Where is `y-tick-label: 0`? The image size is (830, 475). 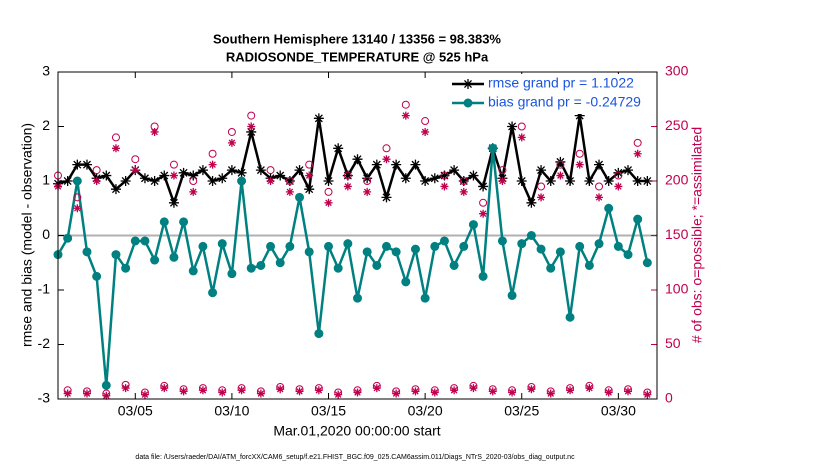
y-tick-label: 0 is located at coordinates (46, 234).